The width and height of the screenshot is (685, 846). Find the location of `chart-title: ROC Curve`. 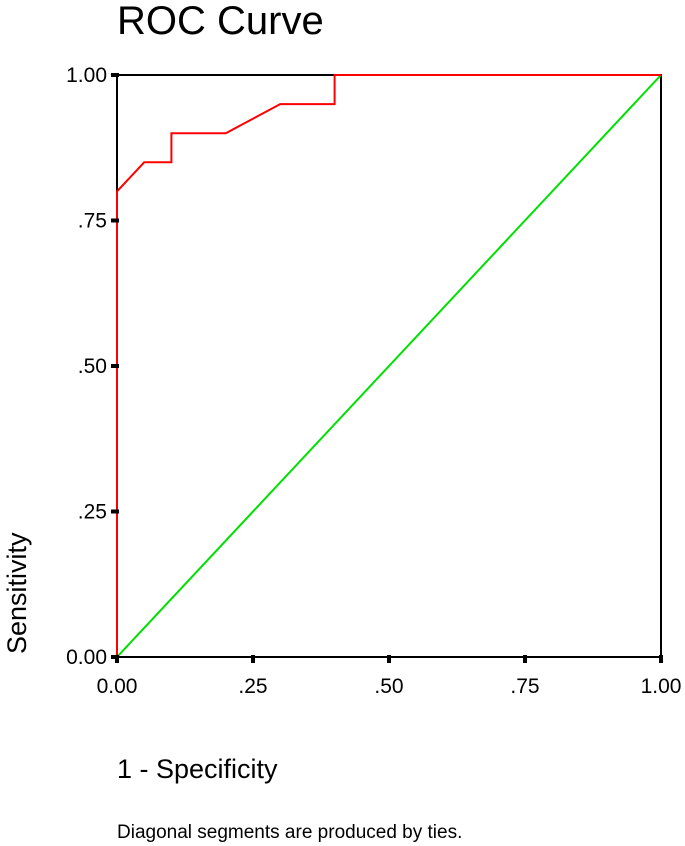

chart-title: ROC Curve is located at coordinates (220, 21).